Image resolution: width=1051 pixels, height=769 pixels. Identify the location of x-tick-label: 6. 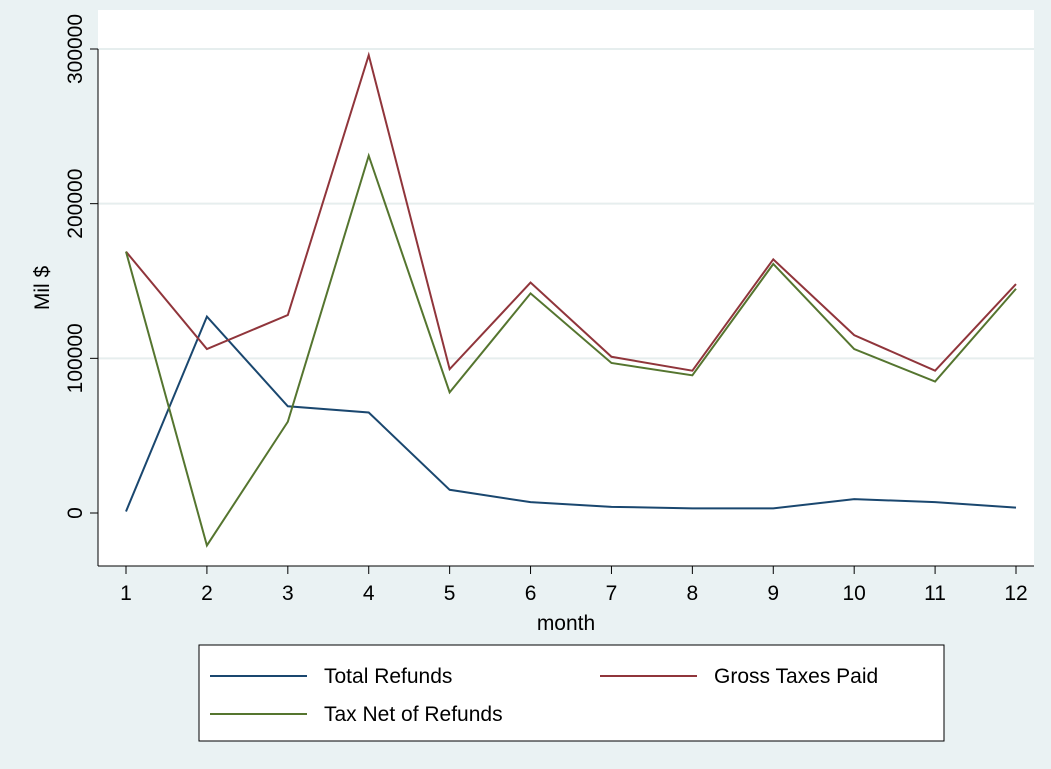
(531, 593).